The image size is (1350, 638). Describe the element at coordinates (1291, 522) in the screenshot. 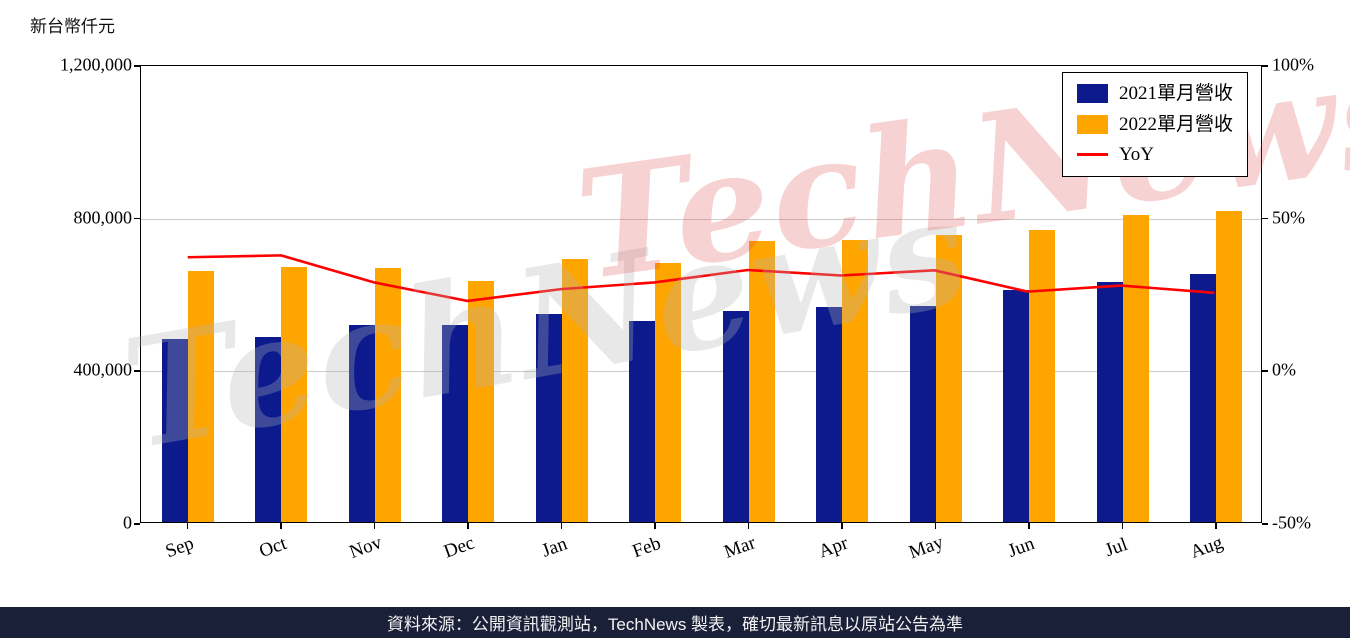

I see `right-tick-label: -50%` at that location.